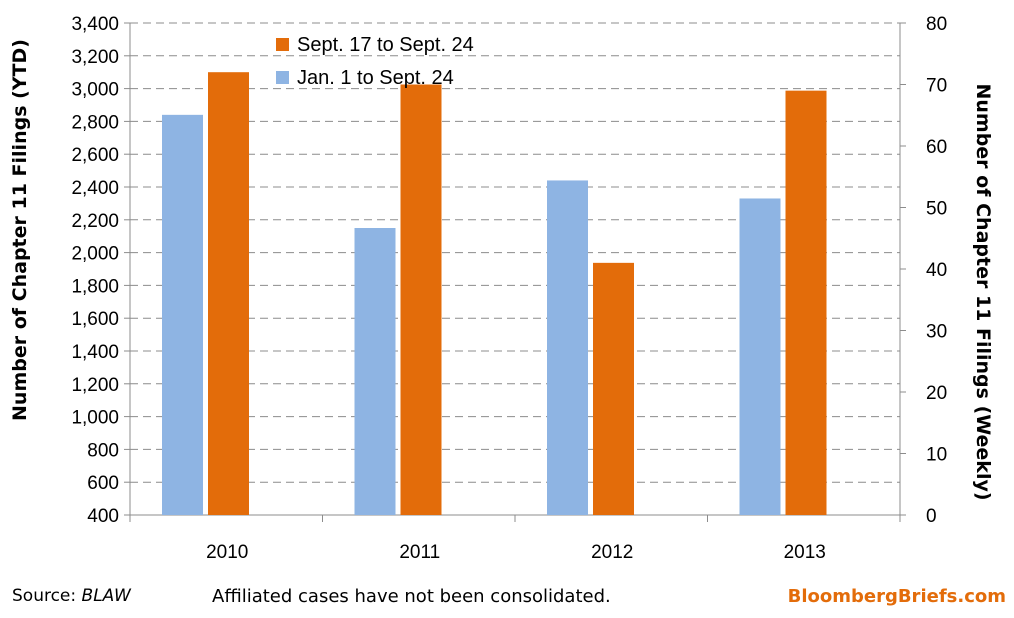  What do you see at coordinates (806, 303) in the screenshot?
I see `bar-weekly-2013` at bounding box center [806, 303].